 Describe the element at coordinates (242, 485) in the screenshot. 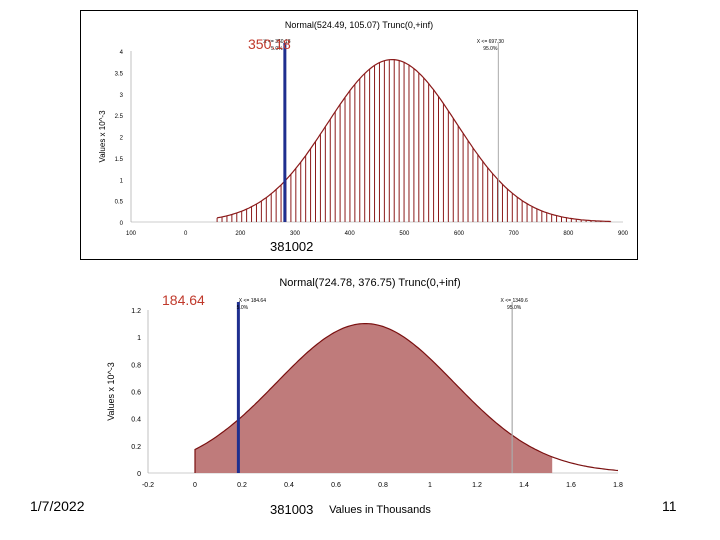

I see `x-tick-label: 0.2` at that location.